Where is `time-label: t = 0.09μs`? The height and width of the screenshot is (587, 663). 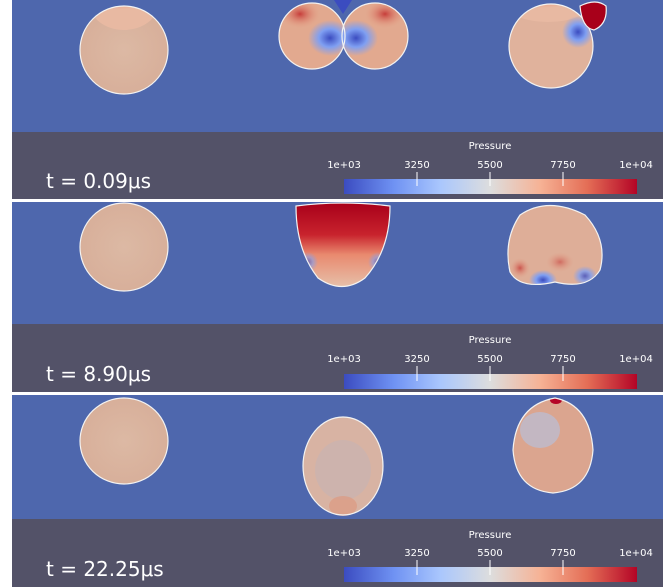 time-label: t = 0.09μs is located at coordinates (98, 181).